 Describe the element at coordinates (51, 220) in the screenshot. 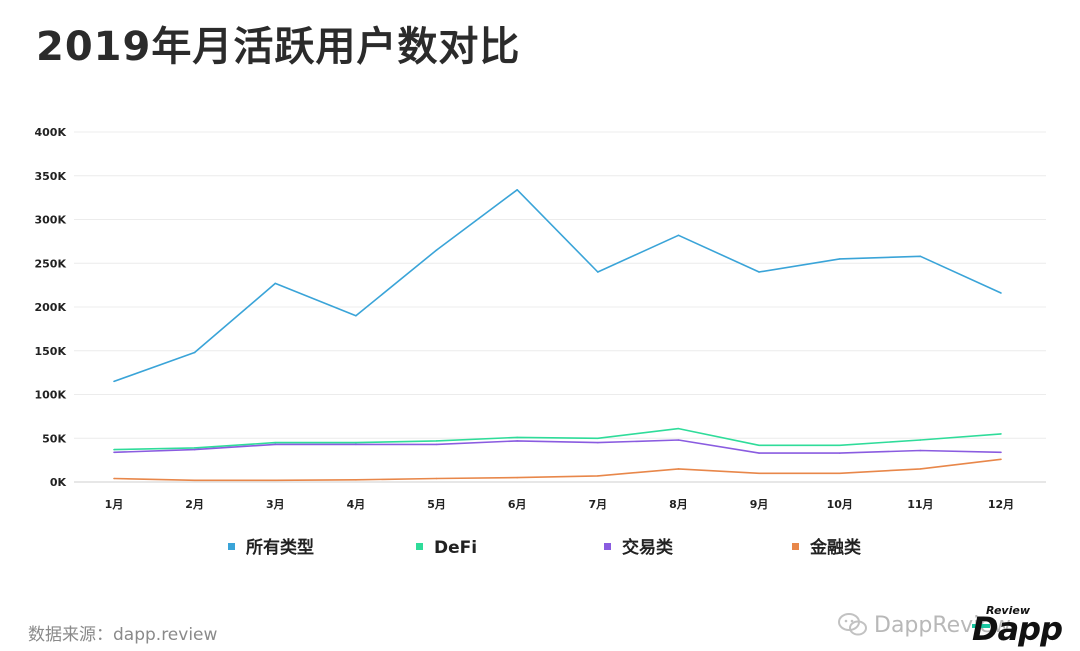

I see `y-tick-label: 300K` at that location.